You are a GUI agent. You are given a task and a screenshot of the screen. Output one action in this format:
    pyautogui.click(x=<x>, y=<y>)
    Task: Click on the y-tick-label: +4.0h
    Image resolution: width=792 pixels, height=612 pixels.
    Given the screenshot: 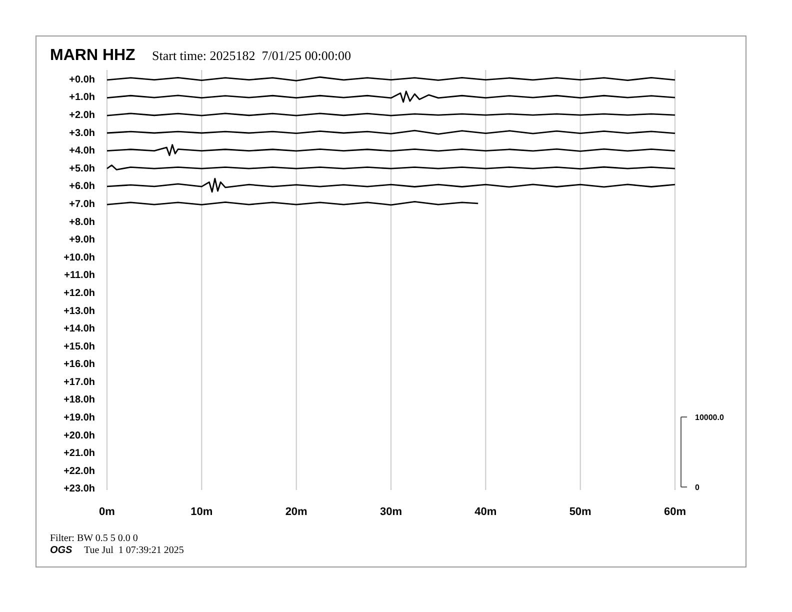 What is the action you would take?
    pyautogui.click(x=82, y=151)
    